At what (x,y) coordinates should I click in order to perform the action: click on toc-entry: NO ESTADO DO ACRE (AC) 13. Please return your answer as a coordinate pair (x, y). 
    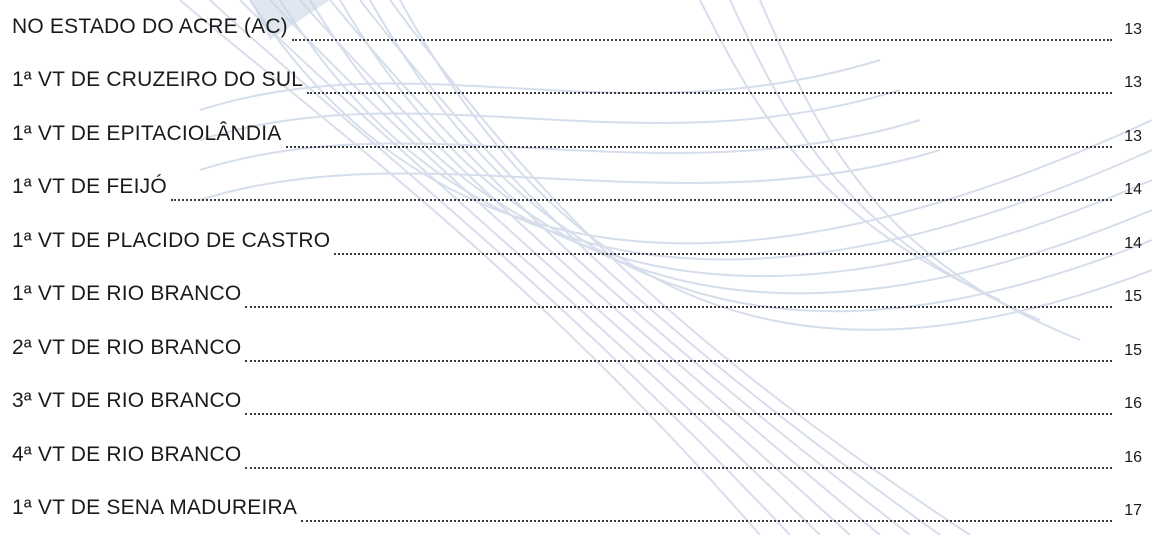
    Looking at the image, I should click on (577, 27).